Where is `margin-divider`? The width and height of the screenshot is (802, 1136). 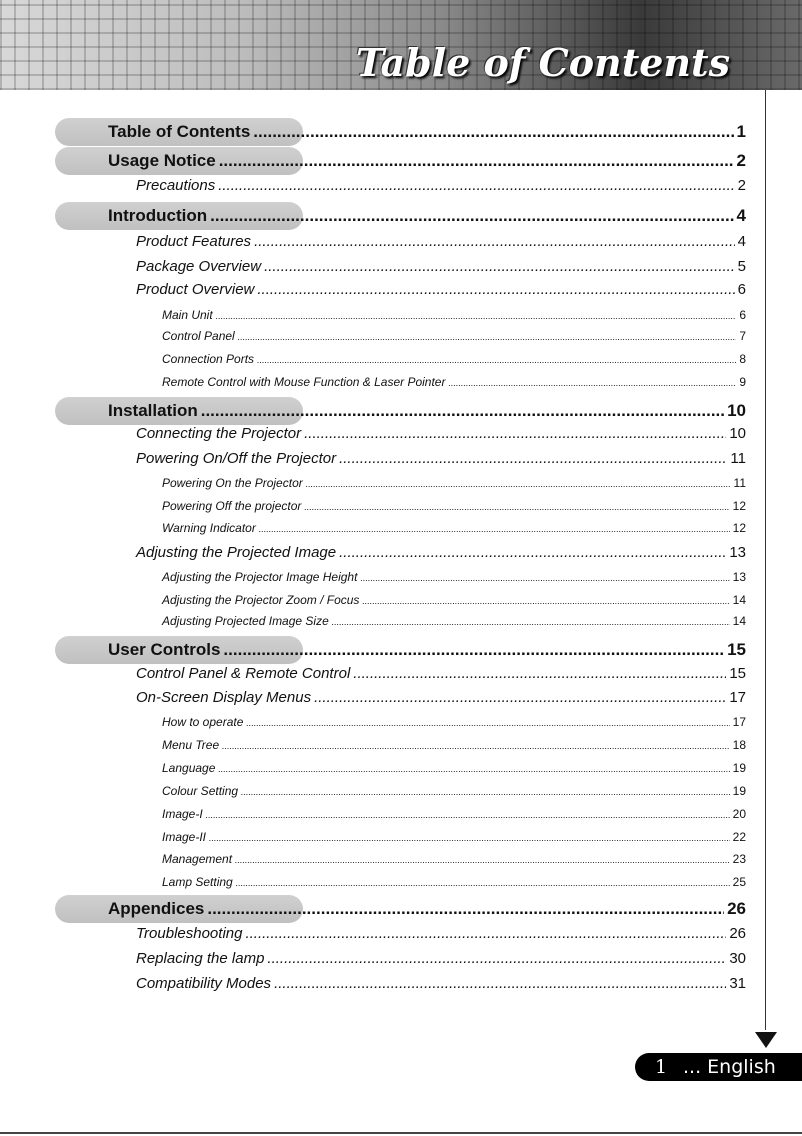 margin-divider is located at coordinates (765, 560).